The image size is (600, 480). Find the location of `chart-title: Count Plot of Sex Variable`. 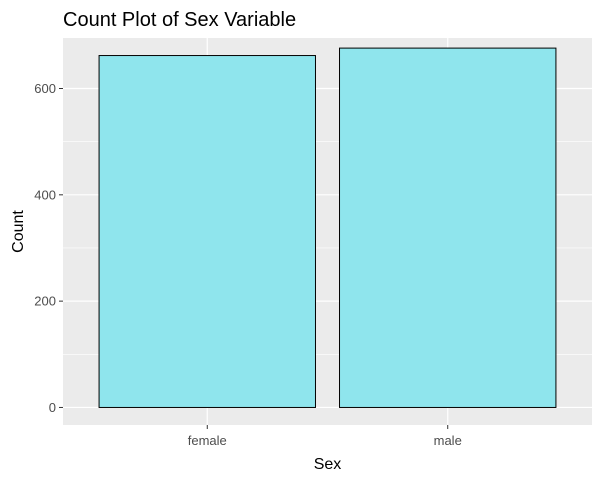

chart-title: Count Plot of Sex Variable is located at coordinates (179, 20).